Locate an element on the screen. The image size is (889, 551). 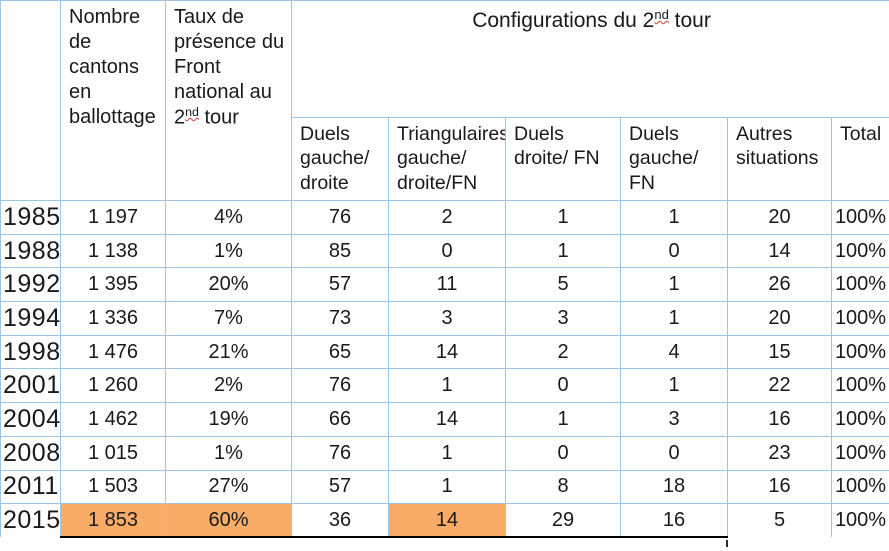
data-cell: 60% is located at coordinates (228, 521).